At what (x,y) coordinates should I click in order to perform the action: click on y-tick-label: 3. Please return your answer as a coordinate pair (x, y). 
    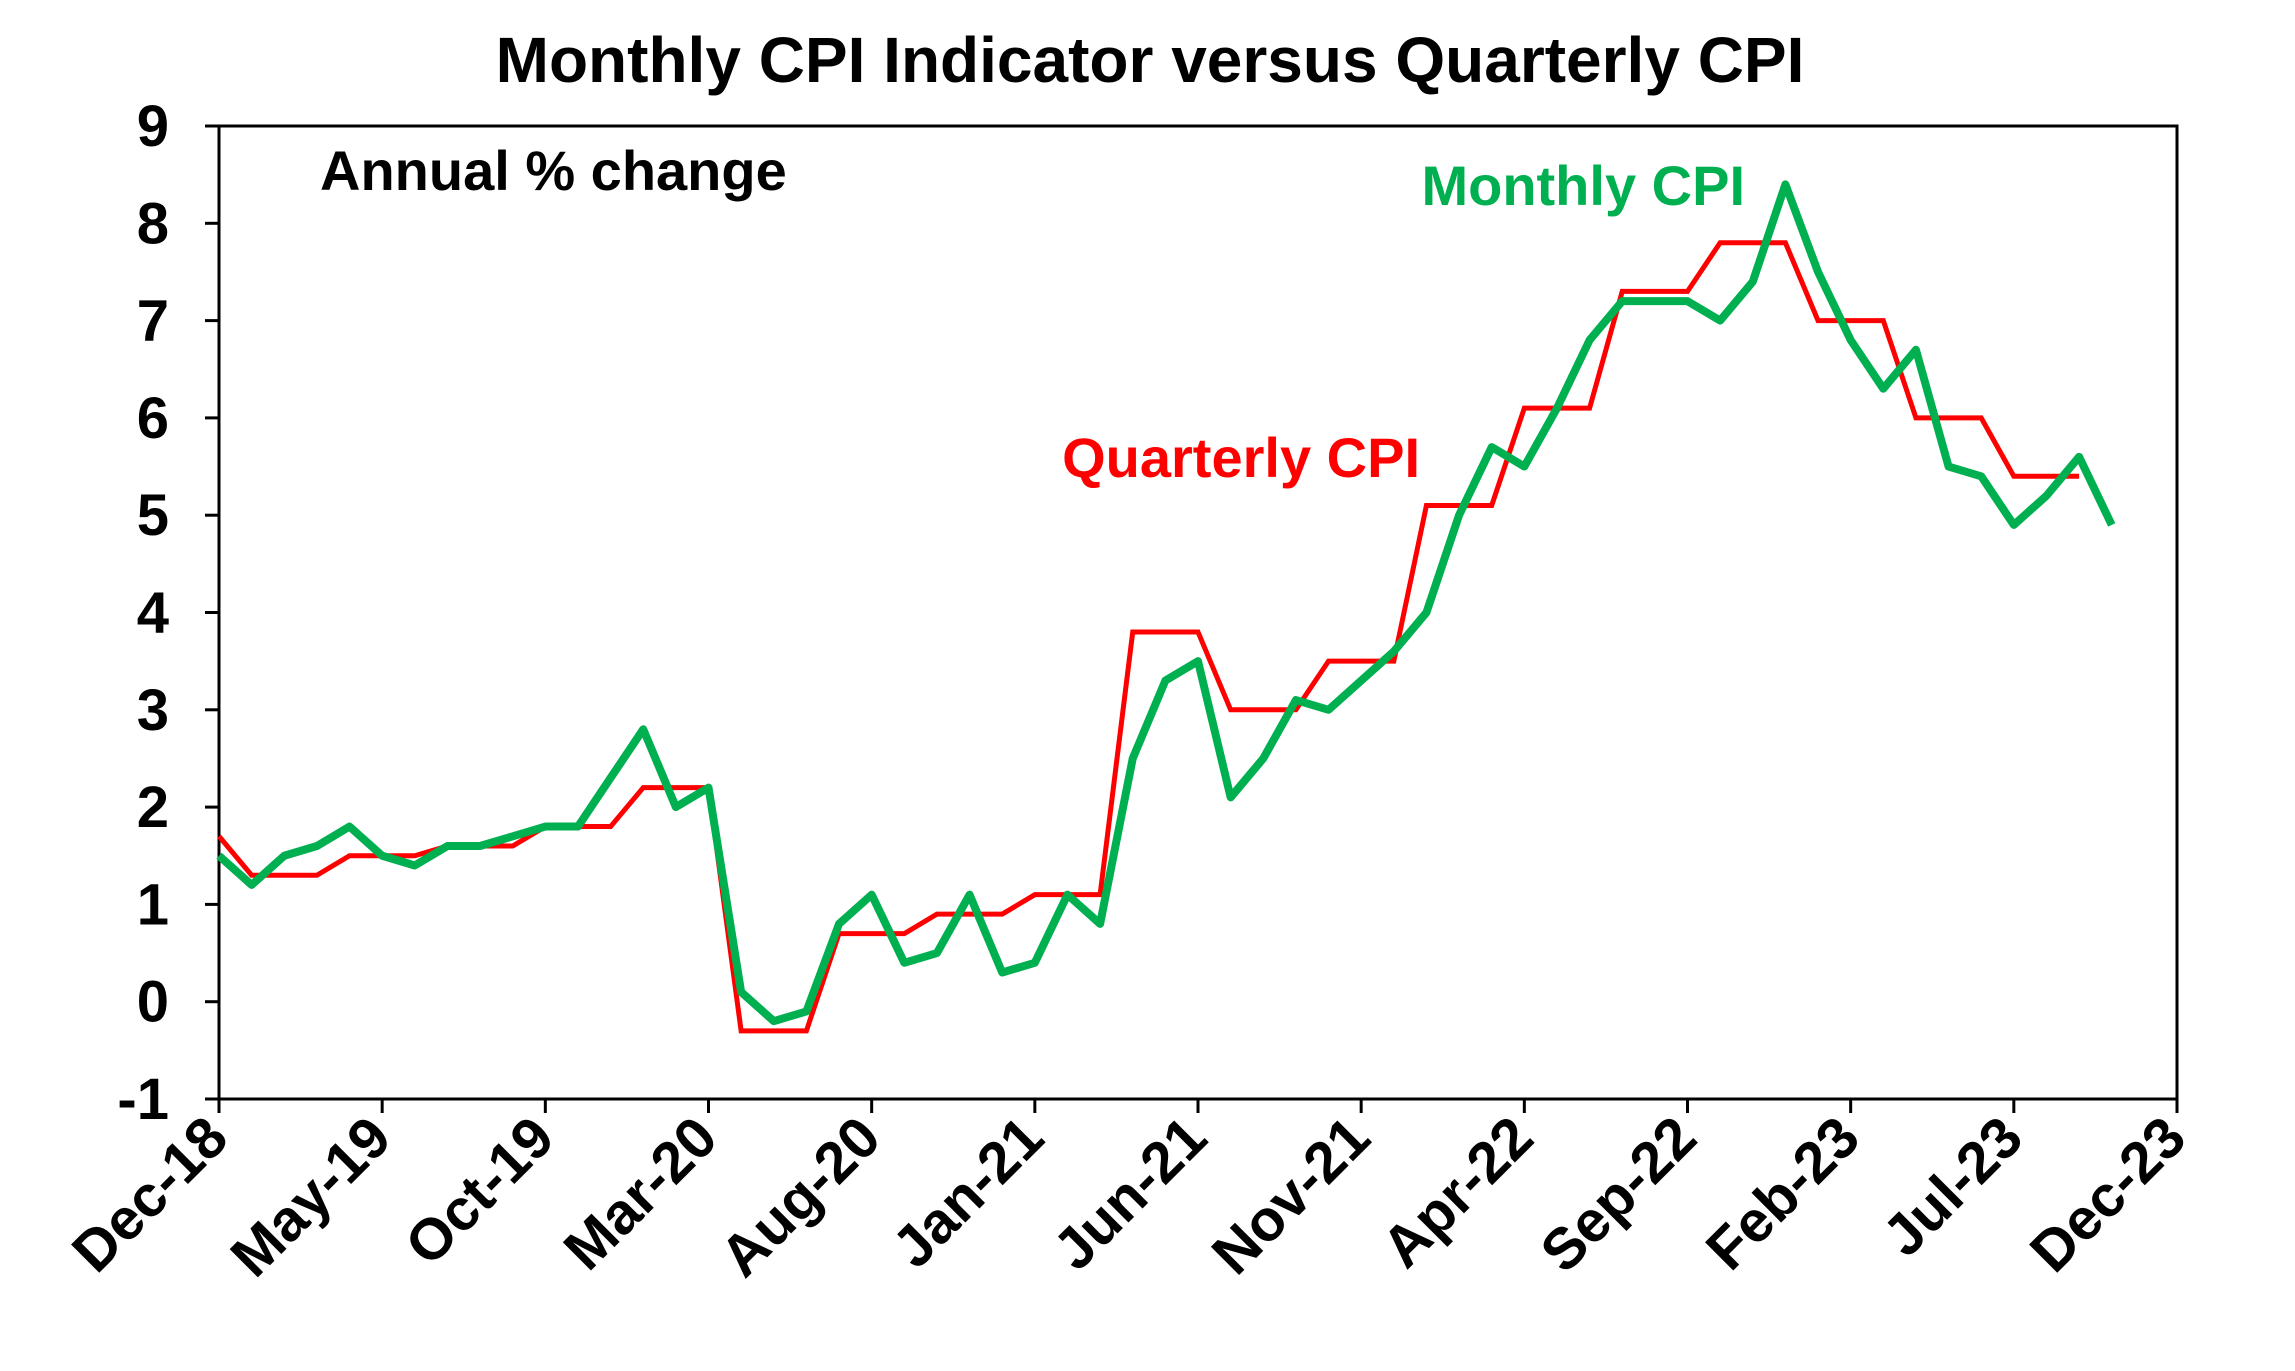
    Looking at the image, I should click on (153, 710).